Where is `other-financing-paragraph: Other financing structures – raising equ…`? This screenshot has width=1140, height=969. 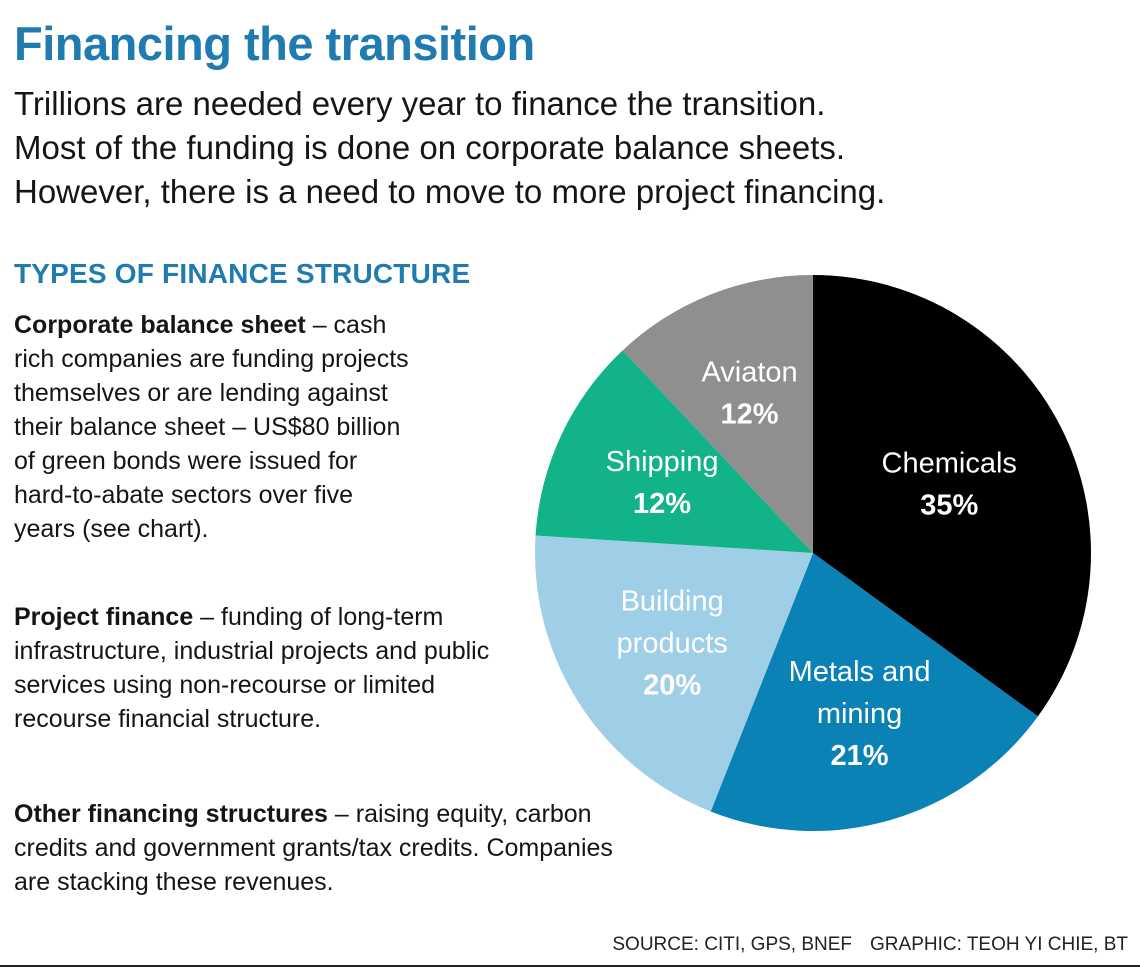
other-financing-paragraph: Other financing structures – raising equ… is located at coordinates (334, 848).